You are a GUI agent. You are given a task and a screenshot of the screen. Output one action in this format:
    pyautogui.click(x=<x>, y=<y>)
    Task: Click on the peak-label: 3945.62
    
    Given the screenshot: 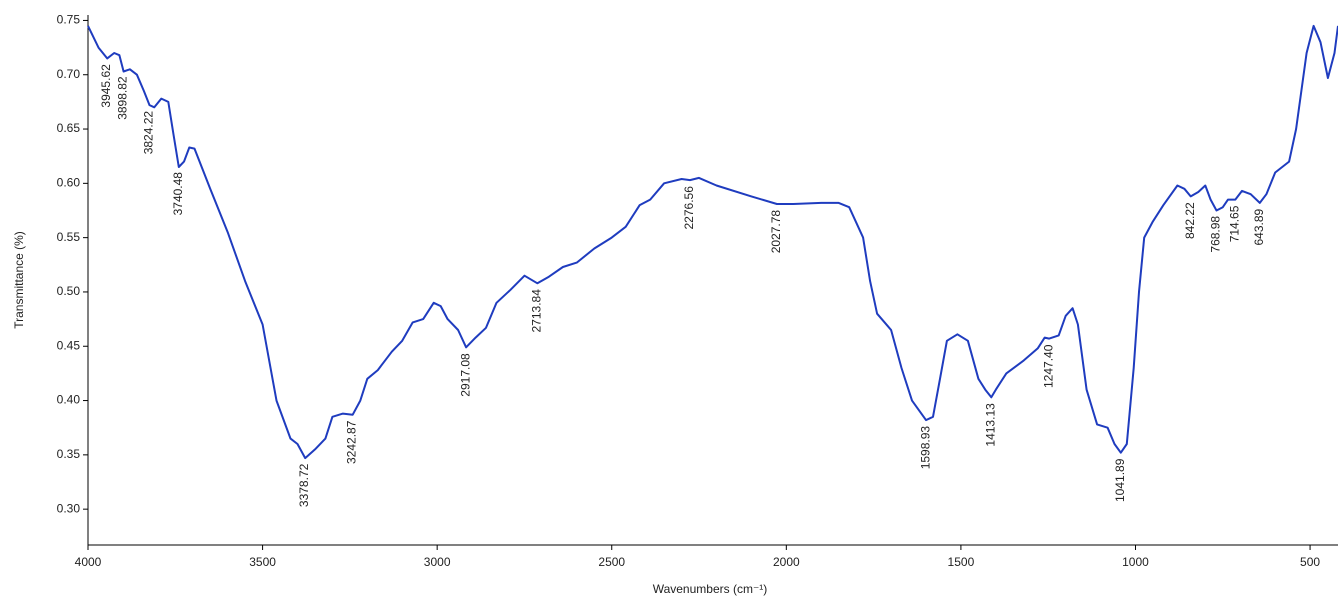 What is the action you would take?
    pyautogui.click(x=106, y=86)
    